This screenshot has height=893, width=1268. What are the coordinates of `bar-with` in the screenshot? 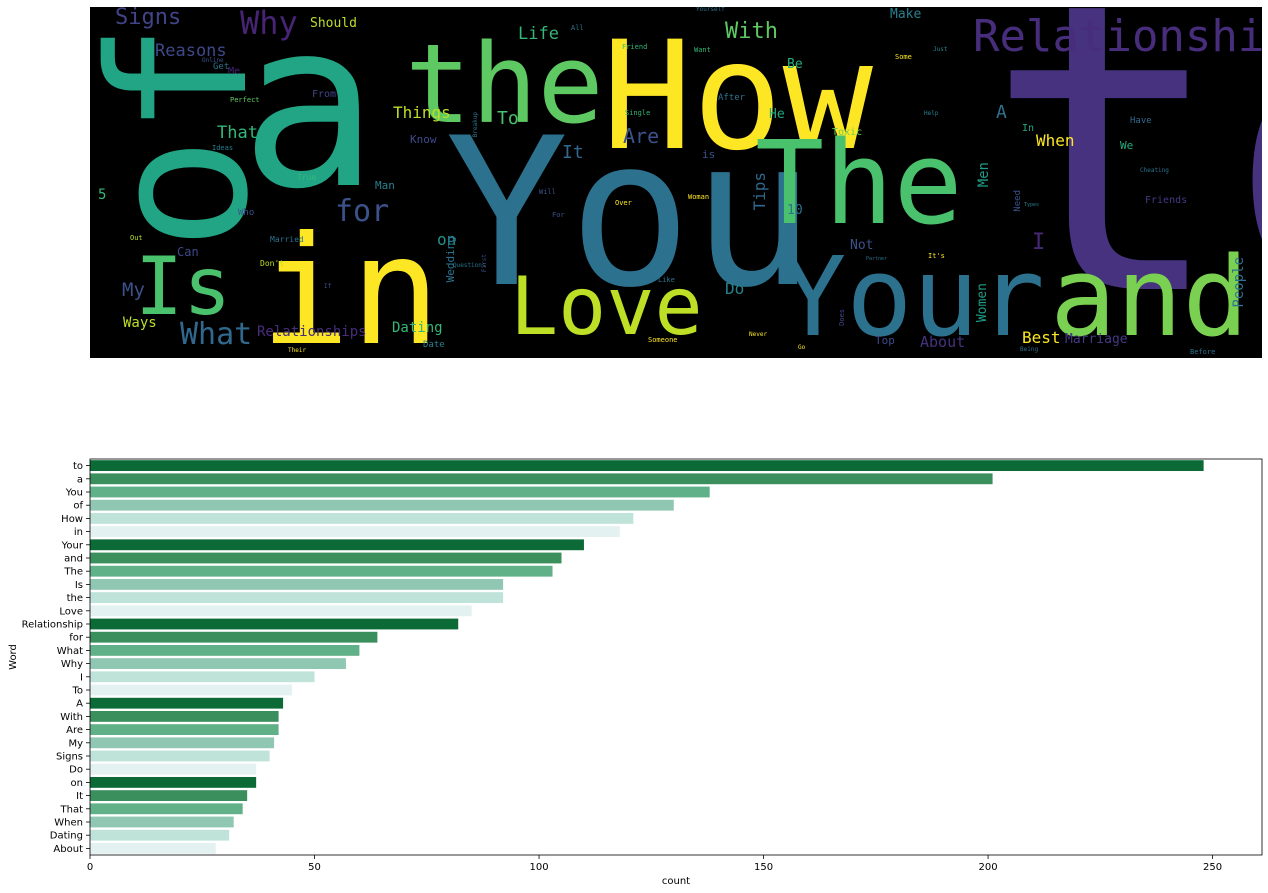 It's located at (184, 716).